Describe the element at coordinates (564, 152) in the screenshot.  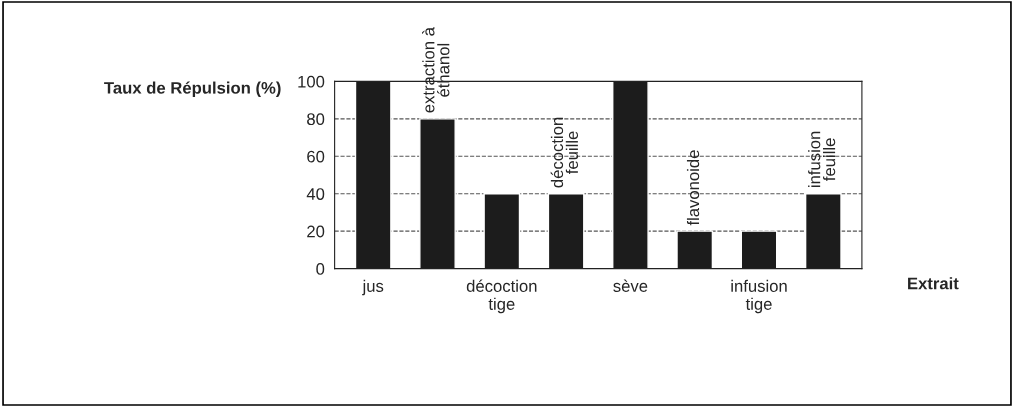
I see `x-tick-label: décoction feuille` at that location.